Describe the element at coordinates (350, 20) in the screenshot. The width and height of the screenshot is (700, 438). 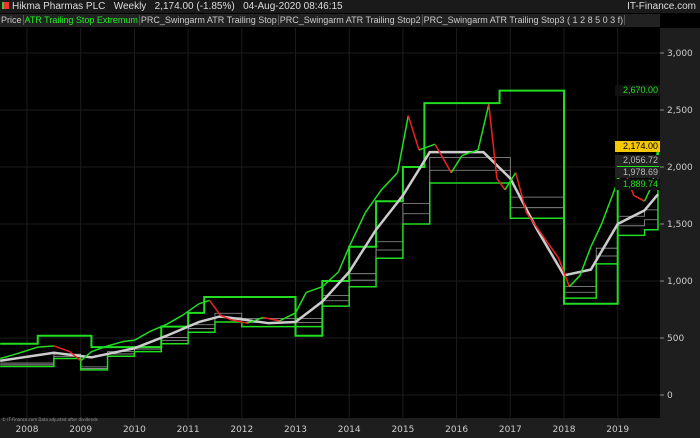
I see `legend-swingarm-2: PRC_Swingarm ATR Trailing Stop2` at that location.